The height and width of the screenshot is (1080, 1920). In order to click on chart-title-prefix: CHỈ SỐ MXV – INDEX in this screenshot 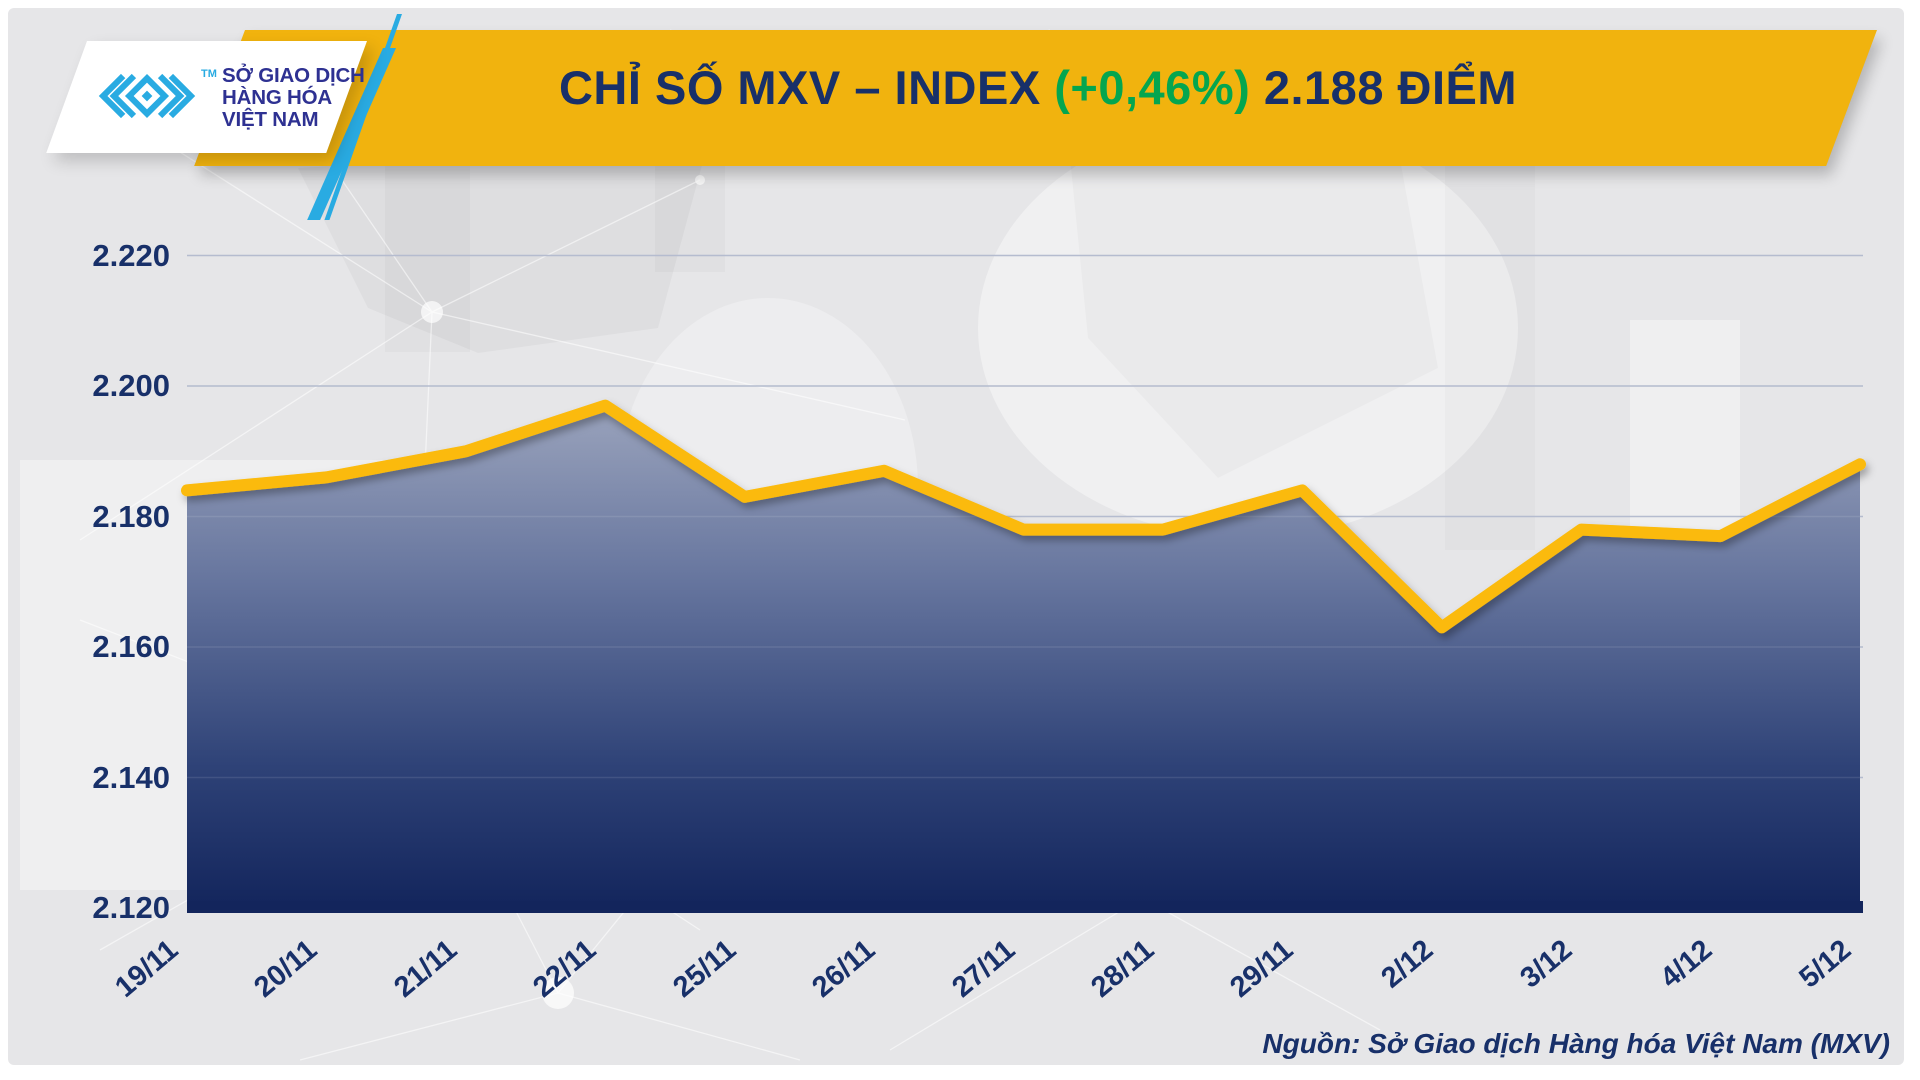, I will do `click(806, 87)`.